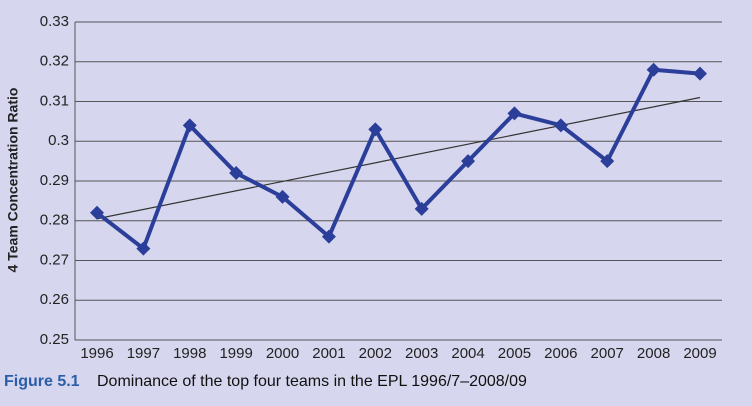  What do you see at coordinates (699, 353) in the screenshot?
I see `x-tick-label: 2009` at bounding box center [699, 353].